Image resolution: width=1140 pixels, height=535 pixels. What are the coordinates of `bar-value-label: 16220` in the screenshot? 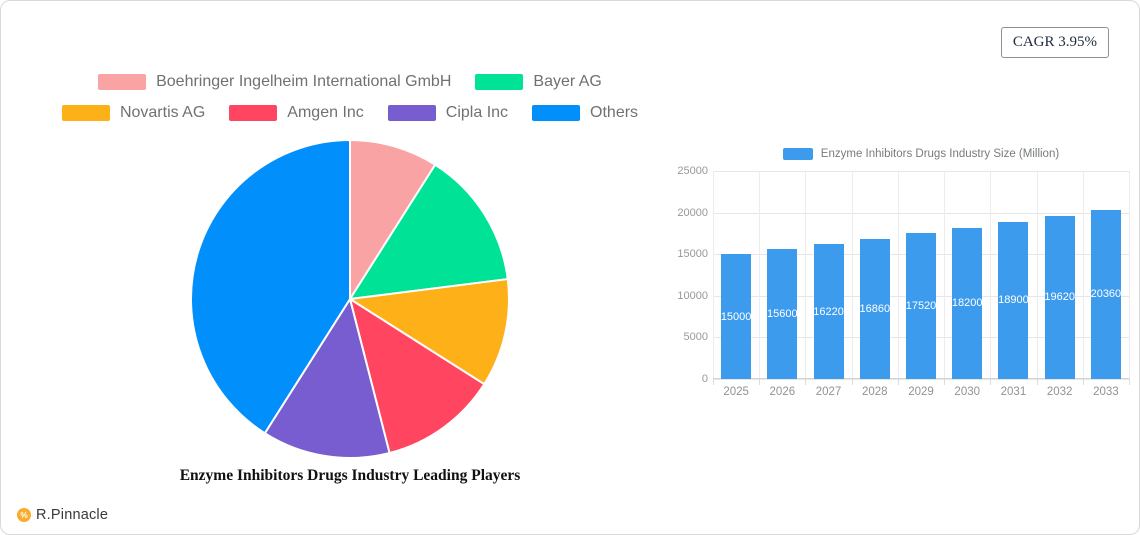 It's located at (828, 311).